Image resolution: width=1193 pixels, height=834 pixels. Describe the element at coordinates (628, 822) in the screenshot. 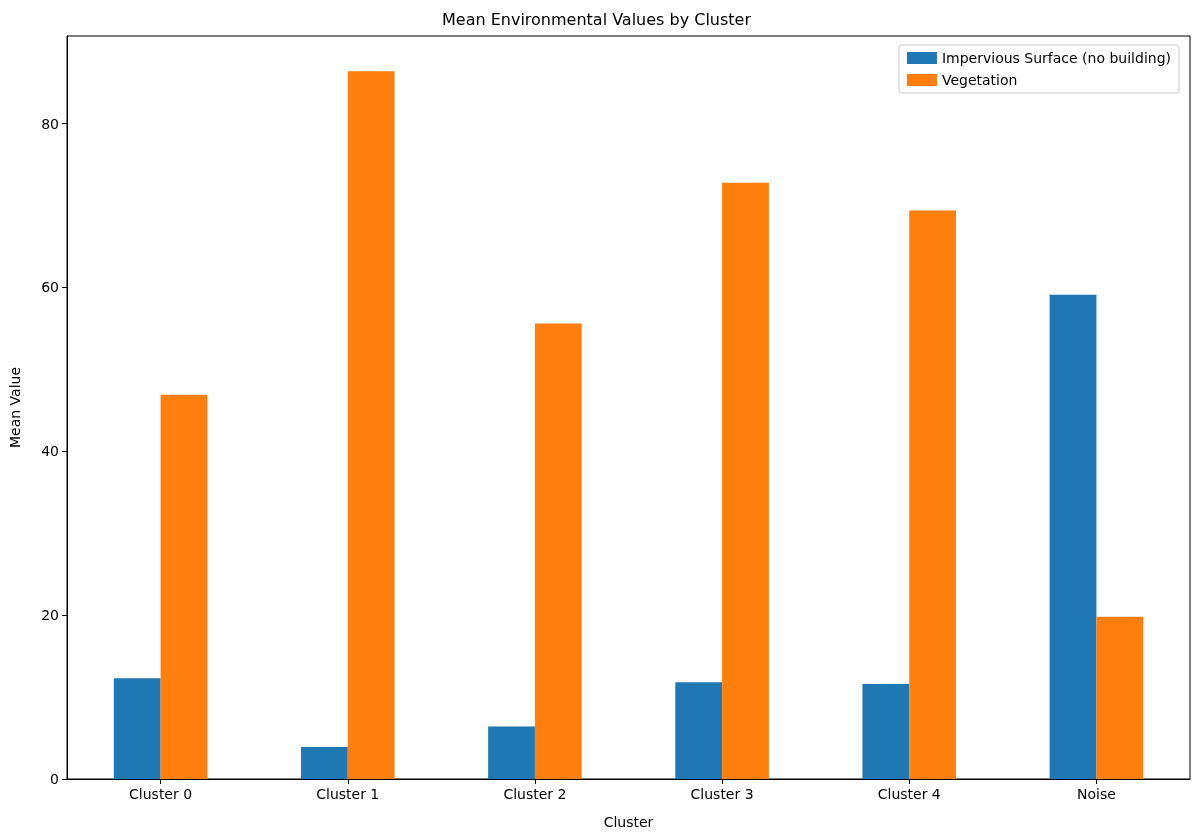

I see `x-axis-title: Cluster` at that location.